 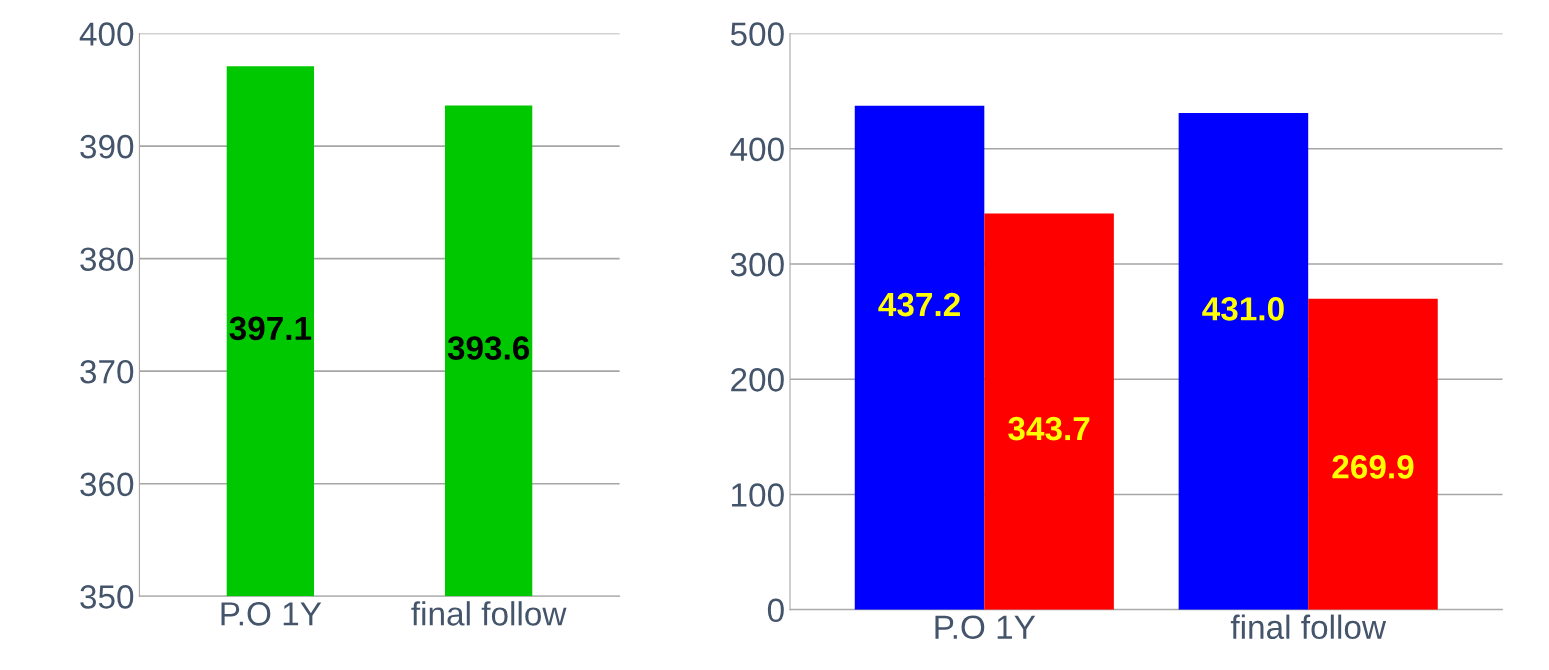 I want to click on y-tick-label: 380, so click(x=107, y=259).